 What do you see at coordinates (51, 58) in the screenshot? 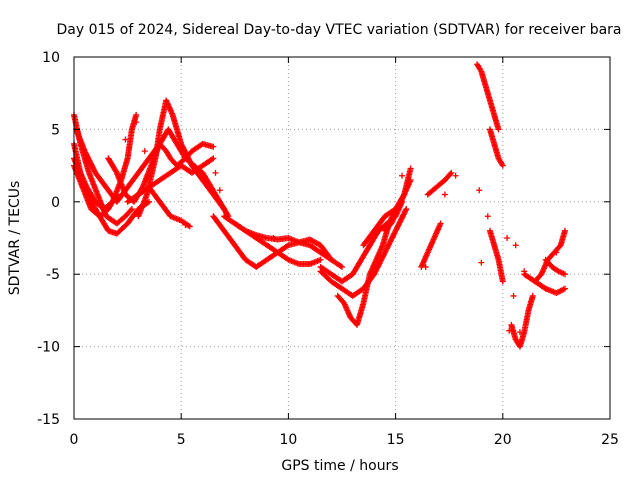
I see `y-tick-label: 10` at bounding box center [51, 58].